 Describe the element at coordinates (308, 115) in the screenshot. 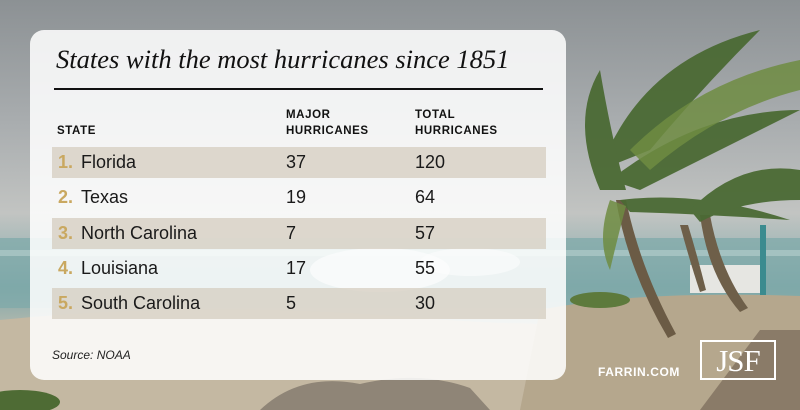

I see `header-major-line1: MAJOR` at that location.